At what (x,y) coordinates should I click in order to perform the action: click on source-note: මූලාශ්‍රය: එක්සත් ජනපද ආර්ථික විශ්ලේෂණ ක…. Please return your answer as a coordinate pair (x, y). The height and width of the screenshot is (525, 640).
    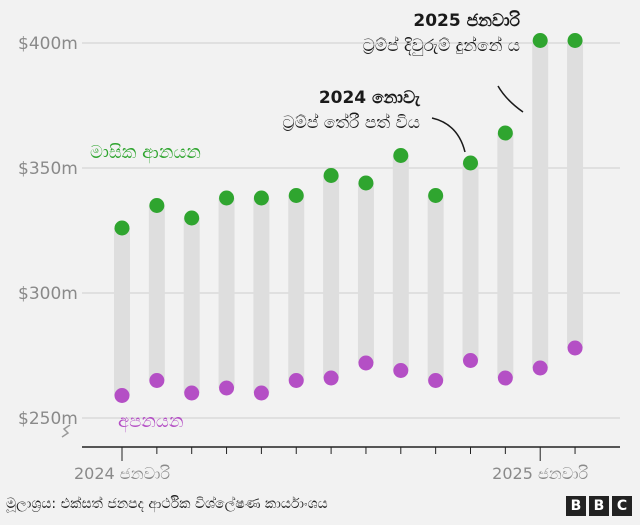
    Looking at the image, I should click on (167, 504).